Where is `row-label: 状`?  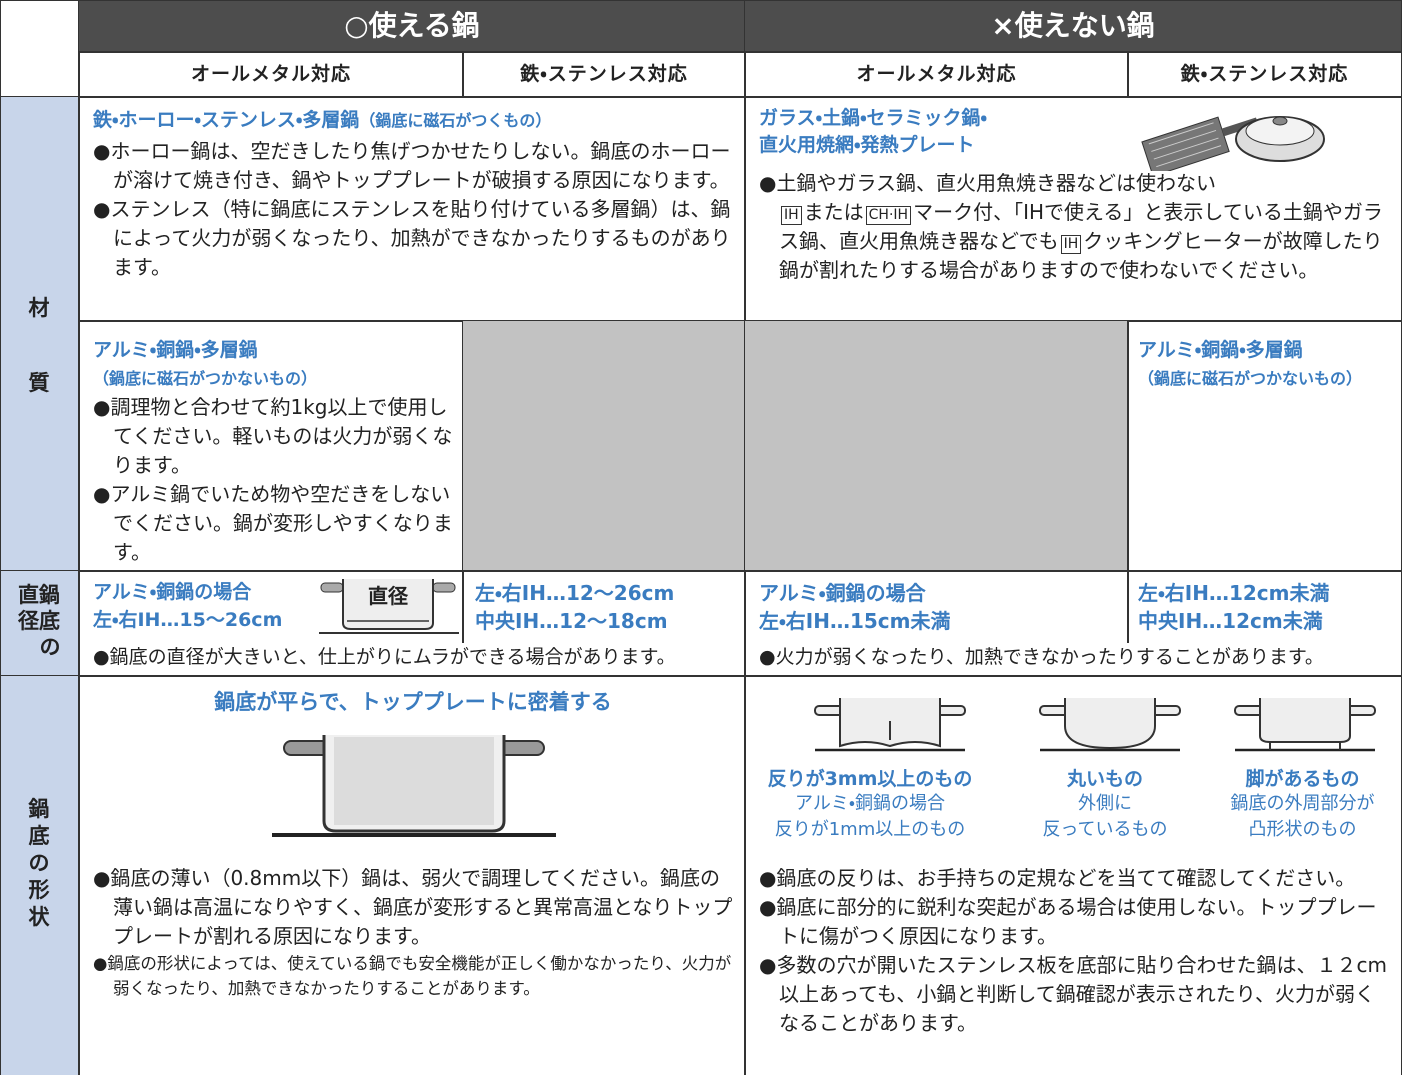 row-label: 状 is located at coordinates (39, 917).